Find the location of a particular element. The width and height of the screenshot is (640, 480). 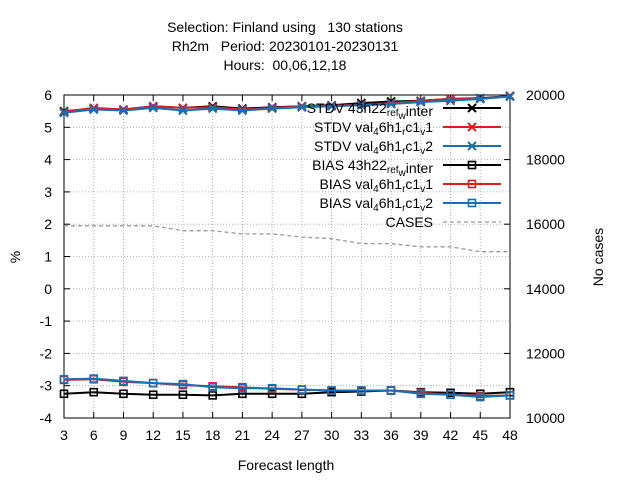

x-tick-label: 9 is located at coordinates (124, 435).